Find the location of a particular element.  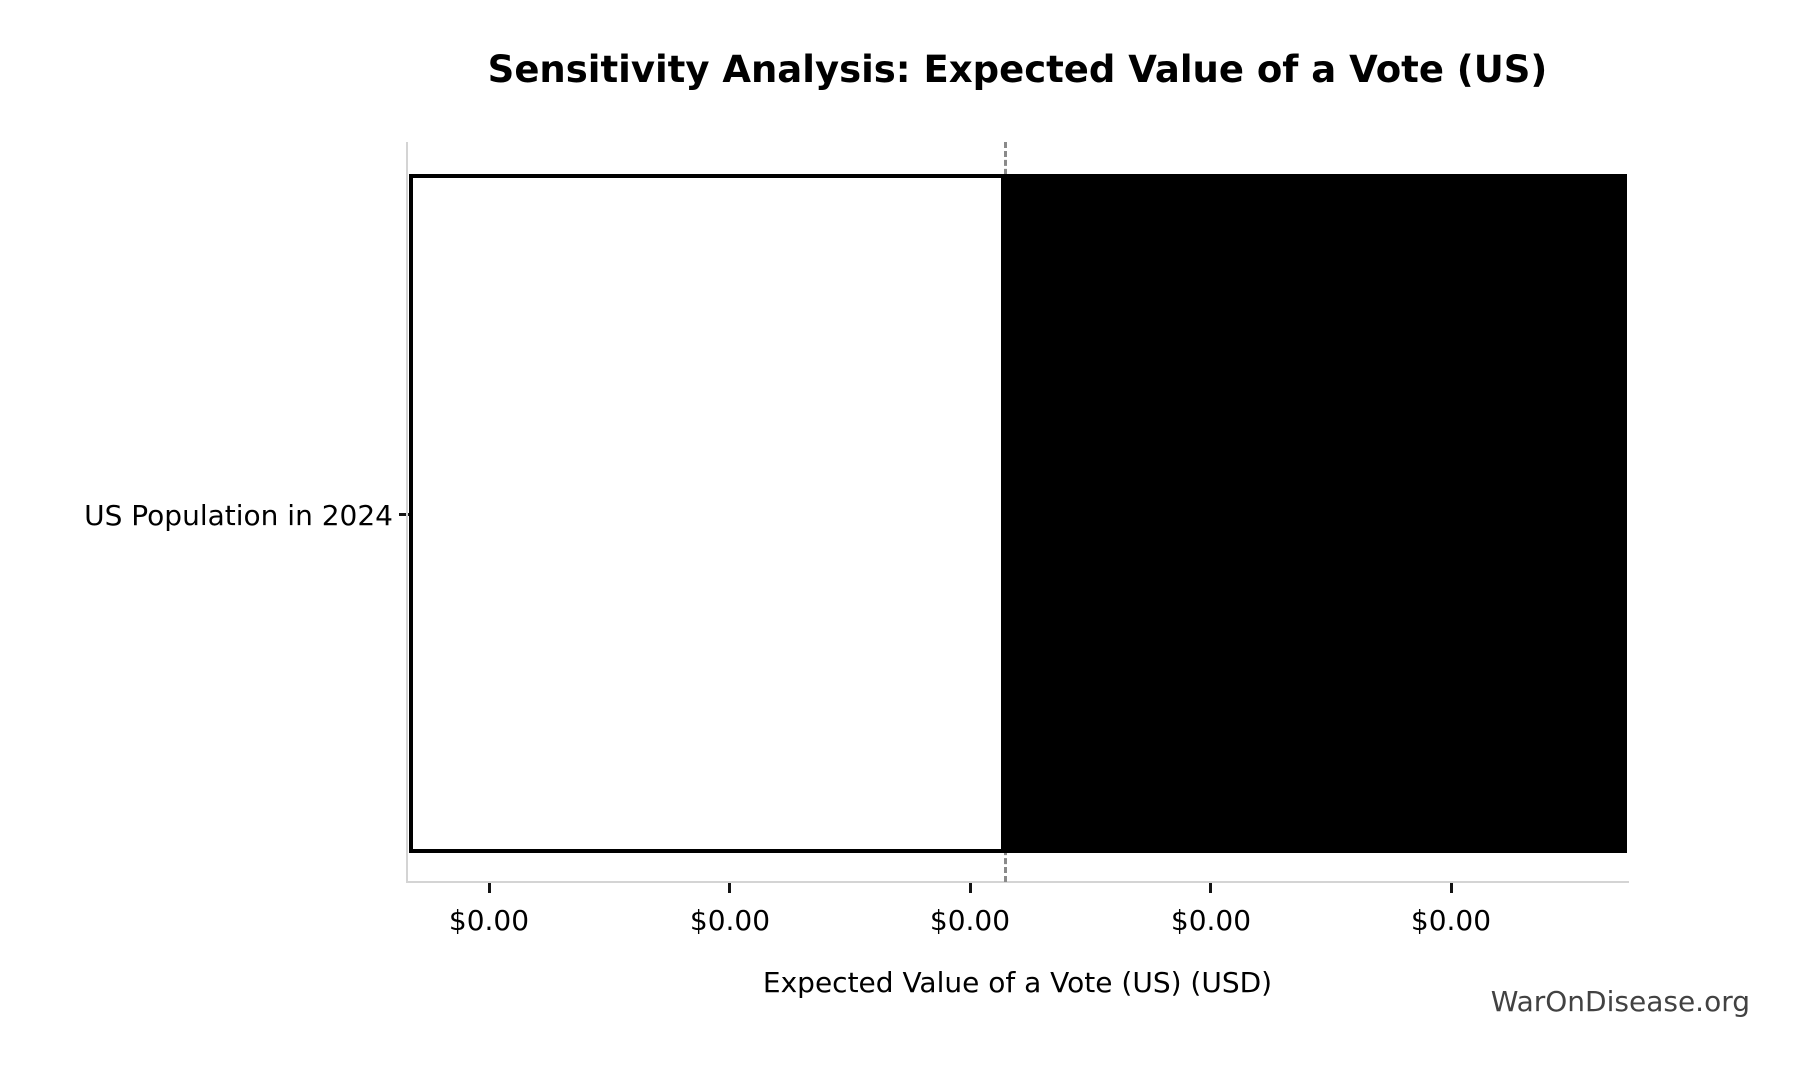

x-axis-spine is located at coordinates (1017, 882).